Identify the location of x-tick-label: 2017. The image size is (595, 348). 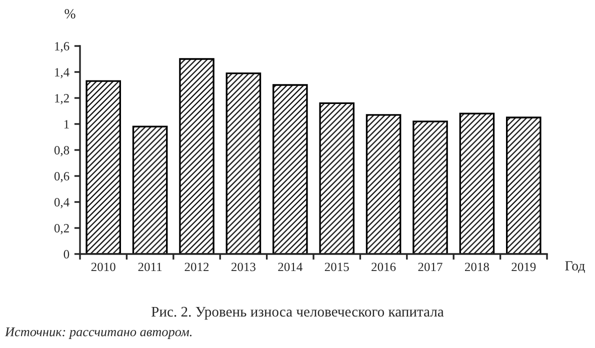
(430, 267).